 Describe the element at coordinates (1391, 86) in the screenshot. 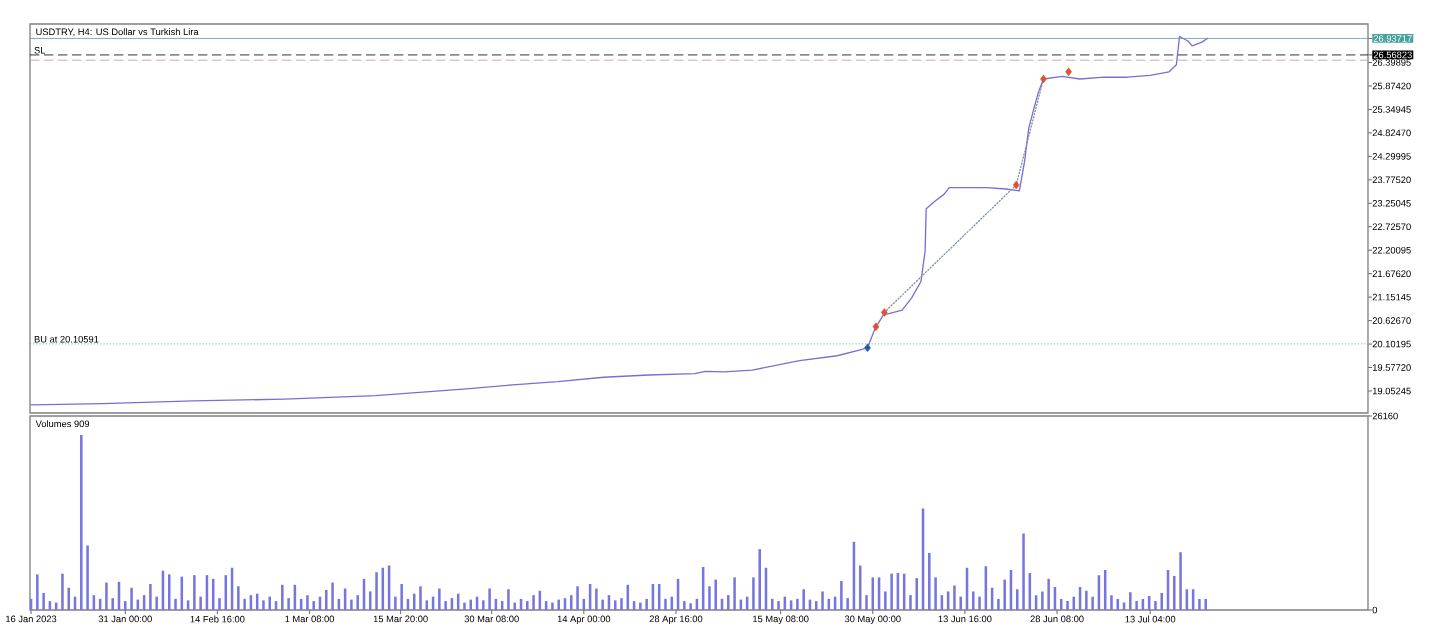

I see `y-tick-label: 25.87420` at that location.